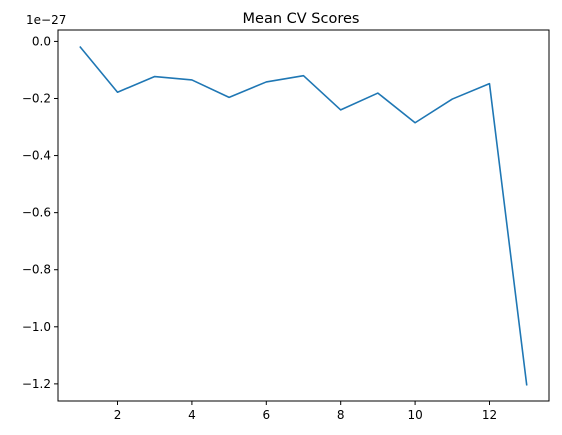 The width and height of the screenshot is (562, 435). I want to click on x-tick-label: 6, so click(266, 415).